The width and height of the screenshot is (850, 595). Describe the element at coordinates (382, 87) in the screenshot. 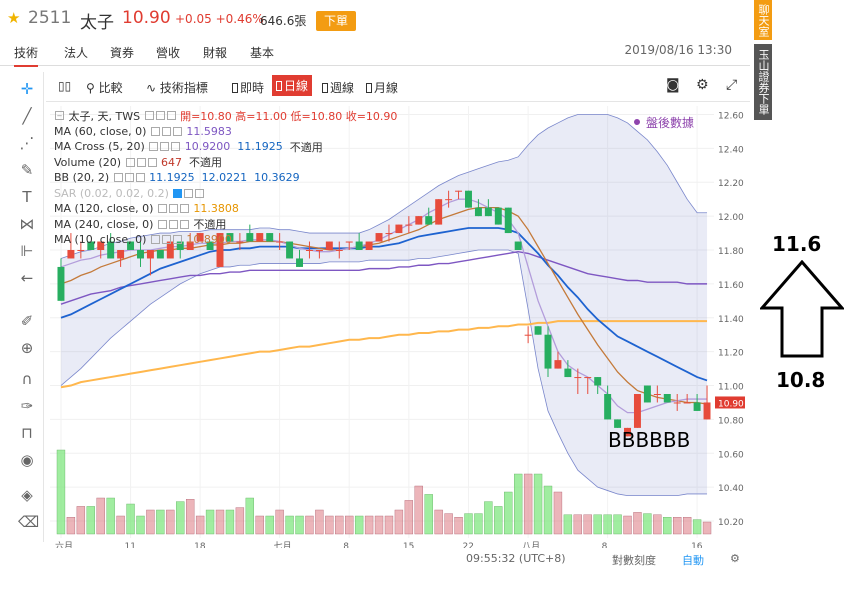

I see `monthly-button: 月線` at that location.